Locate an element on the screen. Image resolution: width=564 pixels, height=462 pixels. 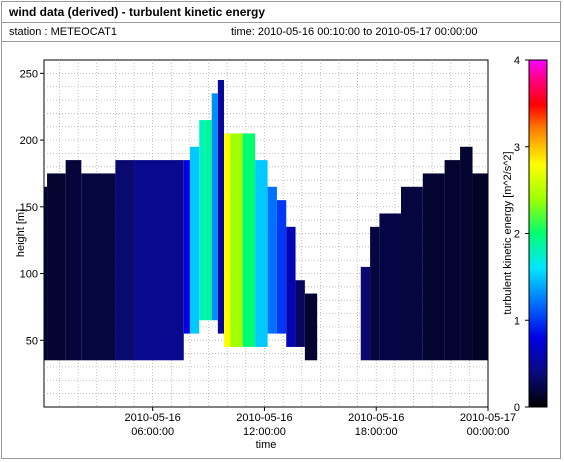
x-tick-label-time: 12:00:00 is located at coordinates (264, 432).